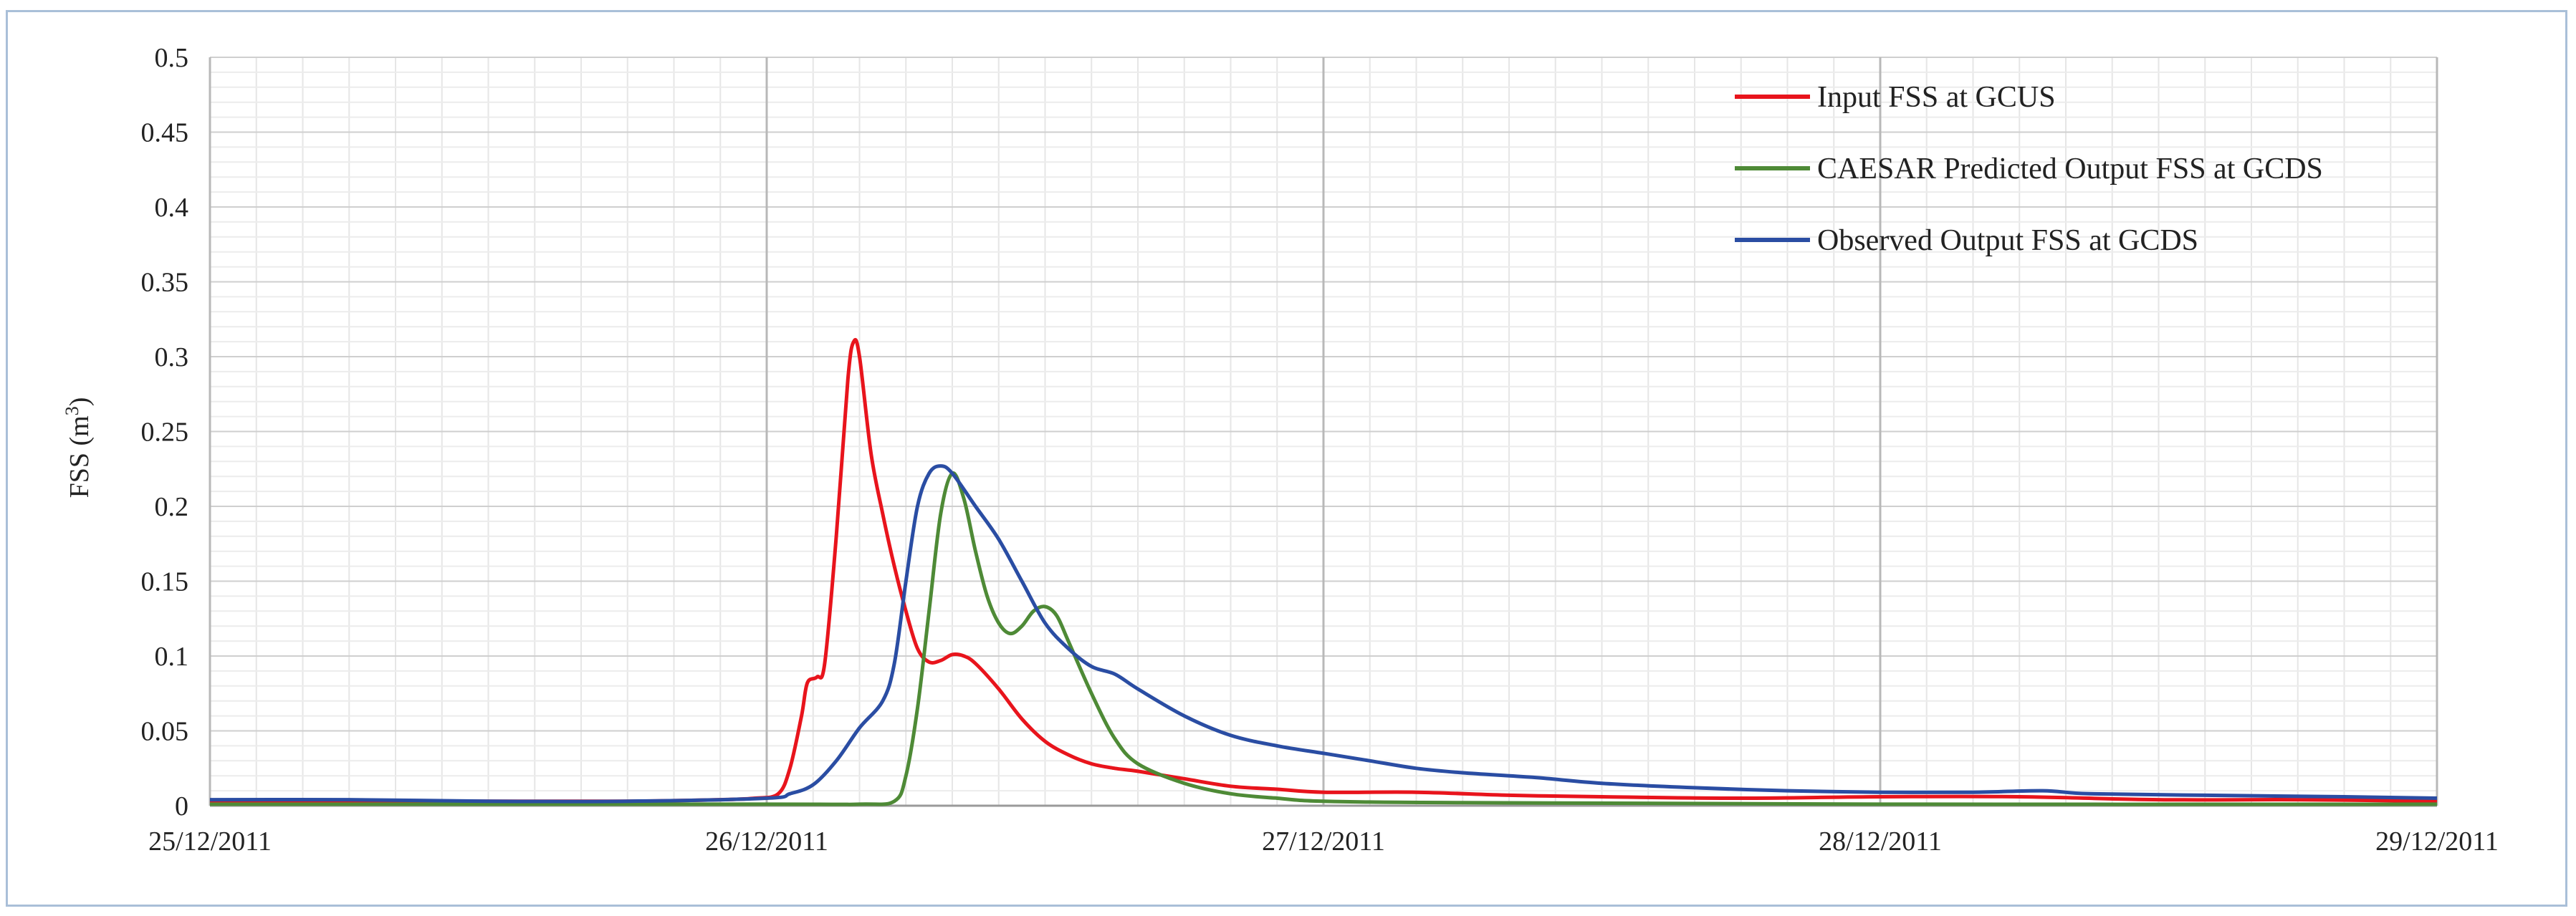  What do you see at coordinates (165, 133) in the screenshot?
I see `y-tick-label: 0.45` at bounding box center [165, 133].